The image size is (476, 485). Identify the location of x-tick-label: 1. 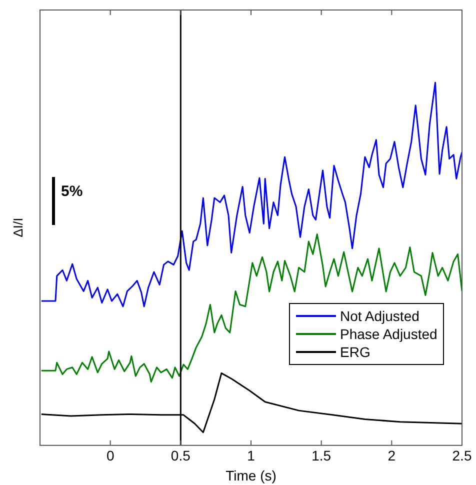
(251, 456).